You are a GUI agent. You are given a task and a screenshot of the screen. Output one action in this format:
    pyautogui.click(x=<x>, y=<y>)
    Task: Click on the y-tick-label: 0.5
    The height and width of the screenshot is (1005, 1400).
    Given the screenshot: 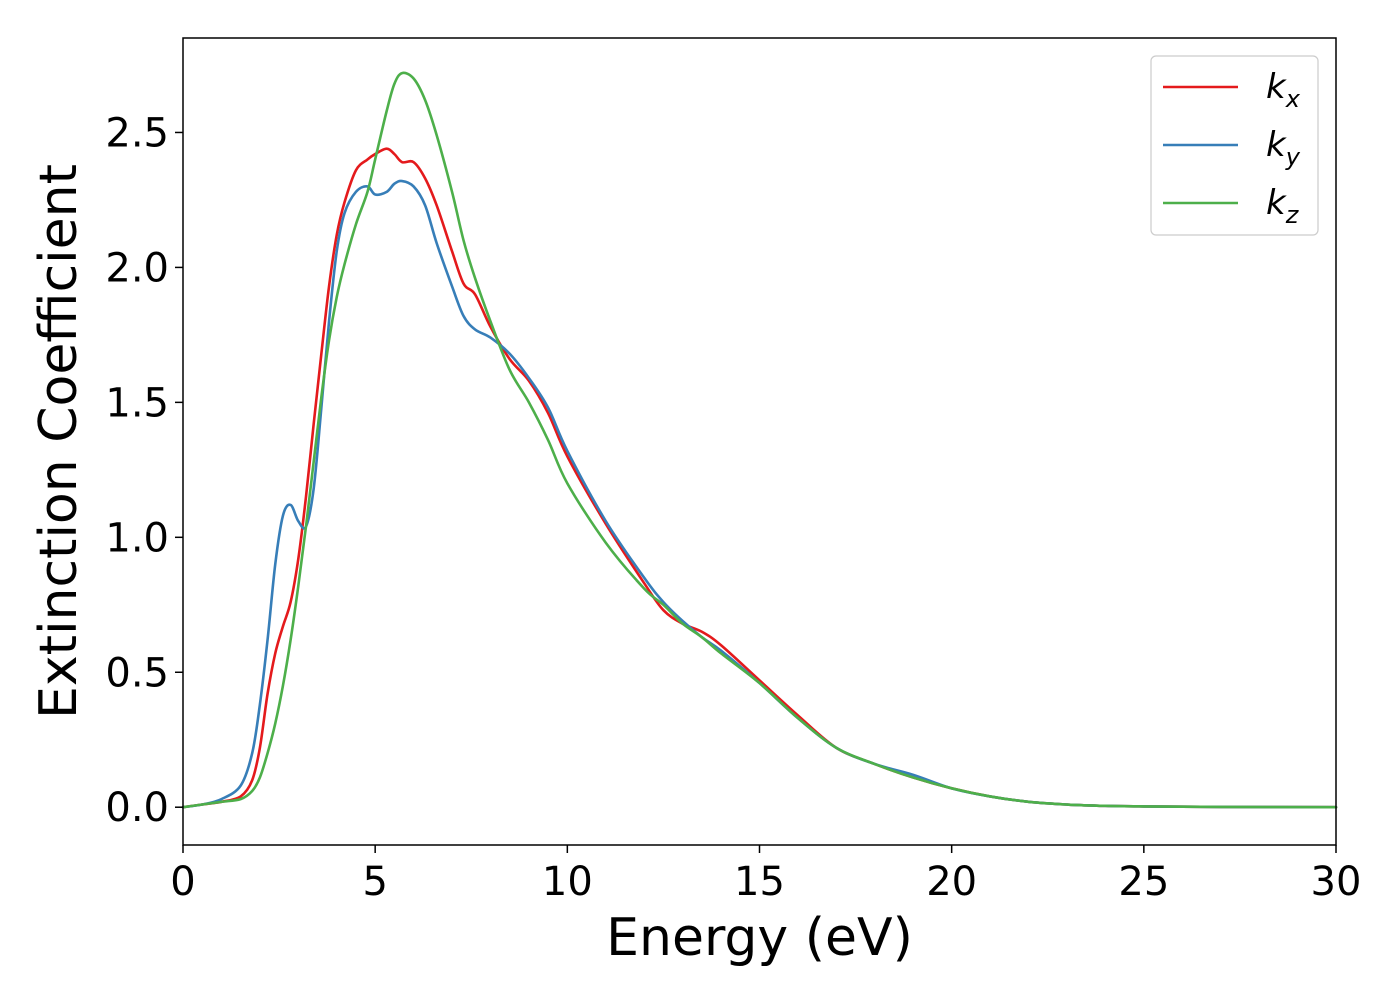 What is the action you would take?
    pyautogui.click(x=137, y=673)
    